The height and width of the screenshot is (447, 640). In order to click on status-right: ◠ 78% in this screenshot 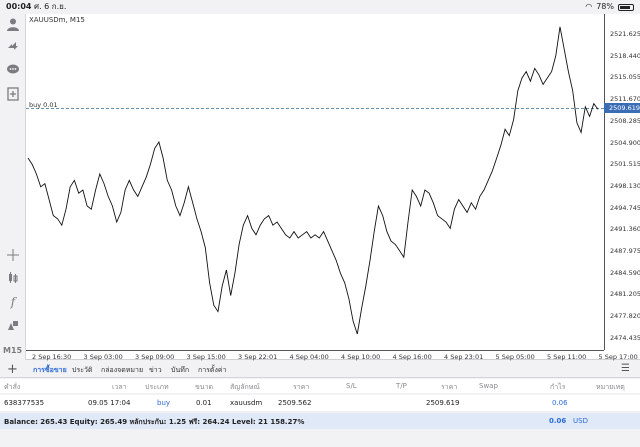, I will do `click(609, 7)`.